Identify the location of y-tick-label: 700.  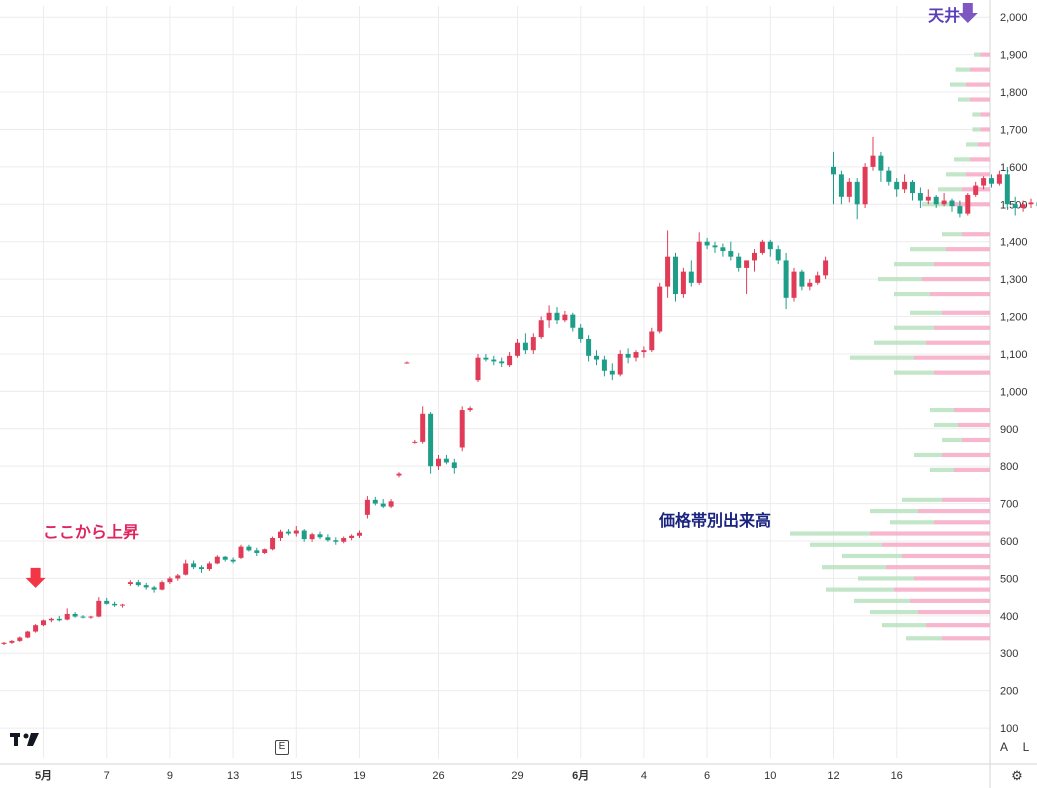
(1009, 505).